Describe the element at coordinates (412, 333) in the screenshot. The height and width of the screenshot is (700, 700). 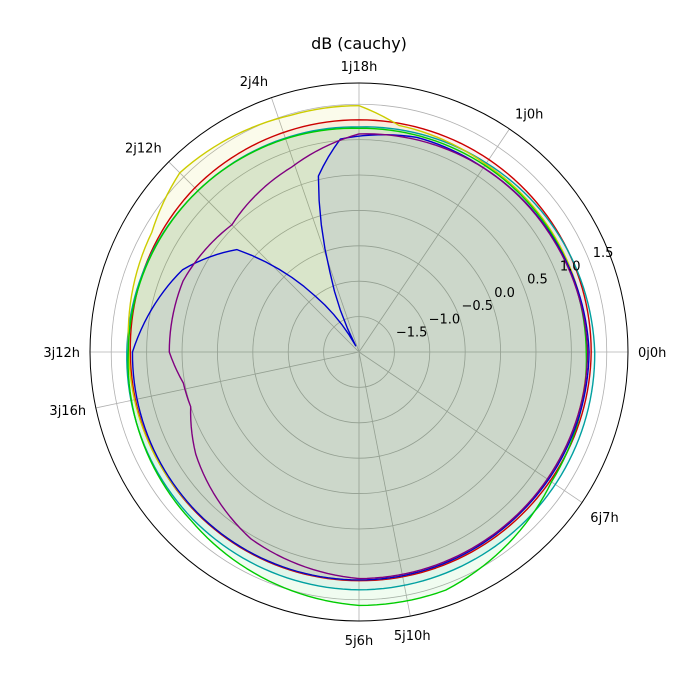
I see `r-tick-label: −1.5` at that location.